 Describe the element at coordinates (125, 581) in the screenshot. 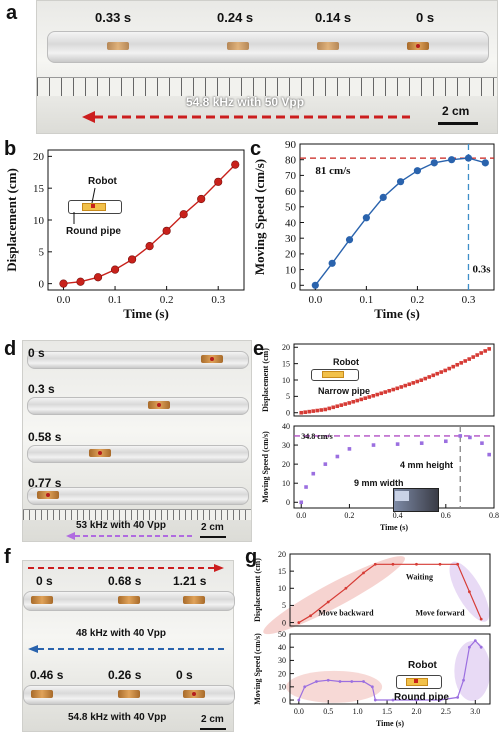

I see `time-label: 0.68 s` at that location.